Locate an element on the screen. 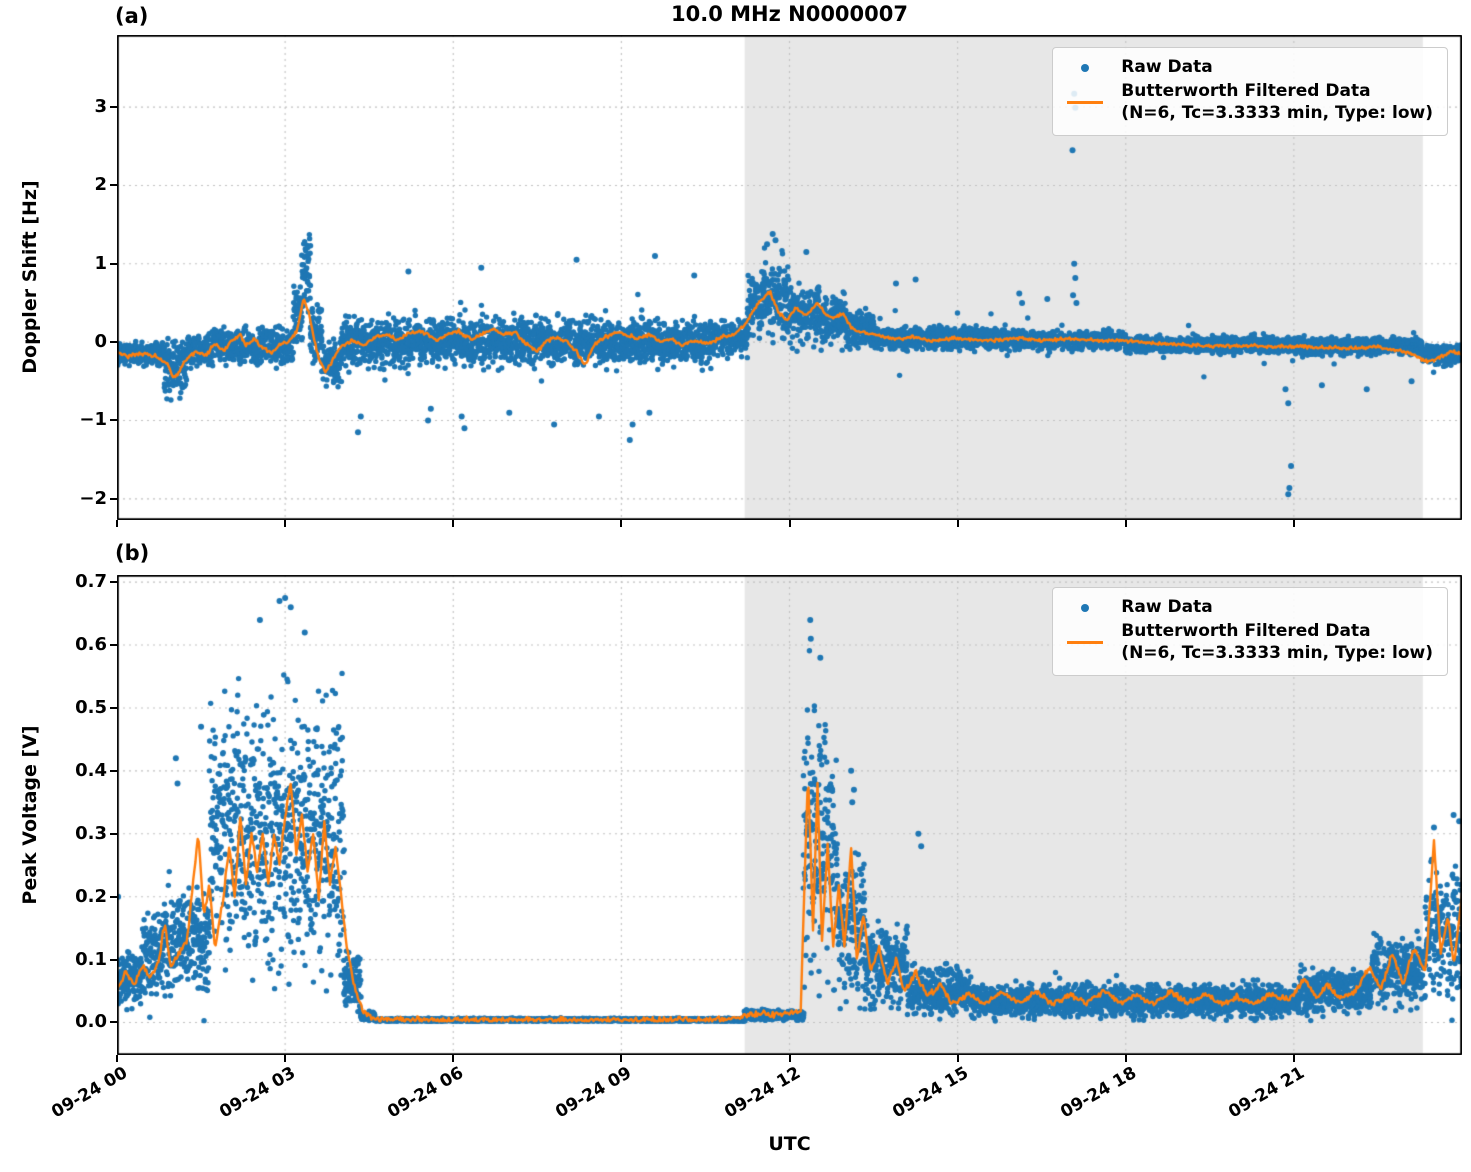 The image size is (1471, 1172). voltage-ytick-label: 0.5 is located at coordinates (91, 707).